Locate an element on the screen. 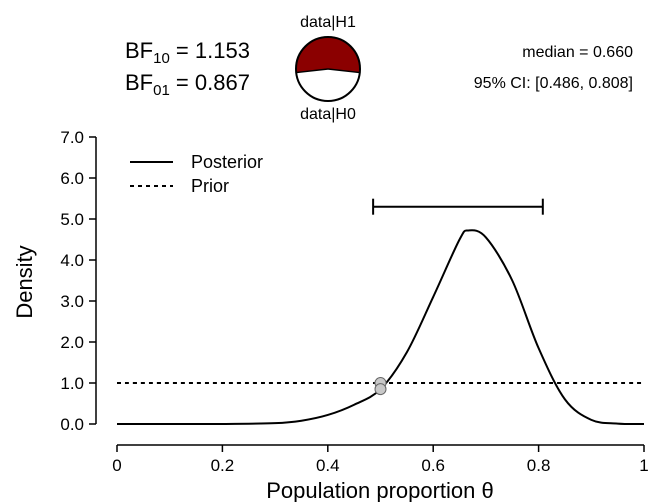  bf01-text: BF is located at coordinates (139, 82).